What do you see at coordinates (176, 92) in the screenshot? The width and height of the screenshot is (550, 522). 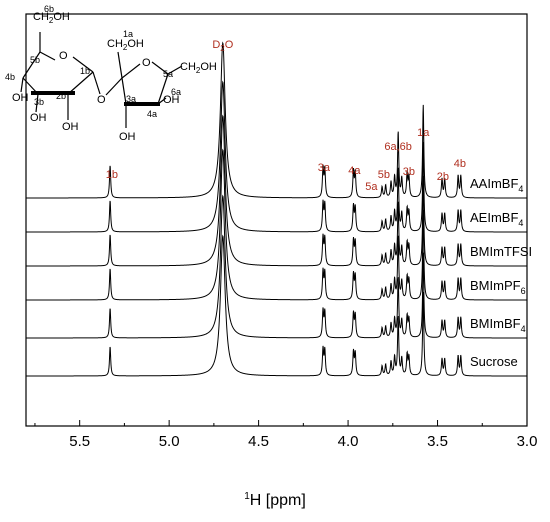 I see `pos-6a: 6a` at bounding box center [176, 92].